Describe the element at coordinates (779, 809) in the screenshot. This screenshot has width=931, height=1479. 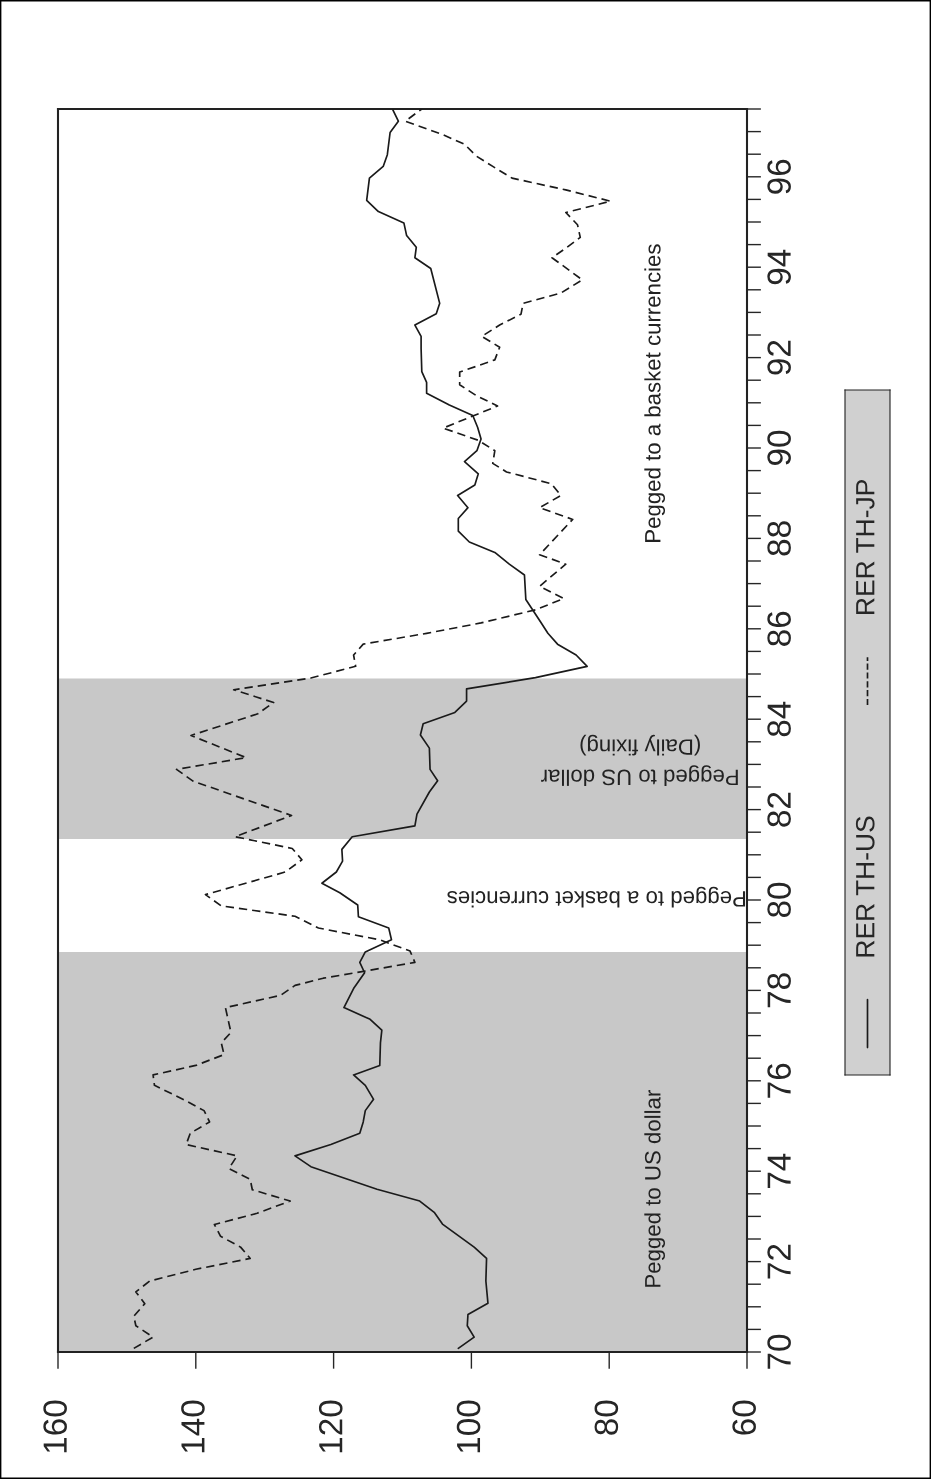
I see `y-tick-label: 82` at that location.